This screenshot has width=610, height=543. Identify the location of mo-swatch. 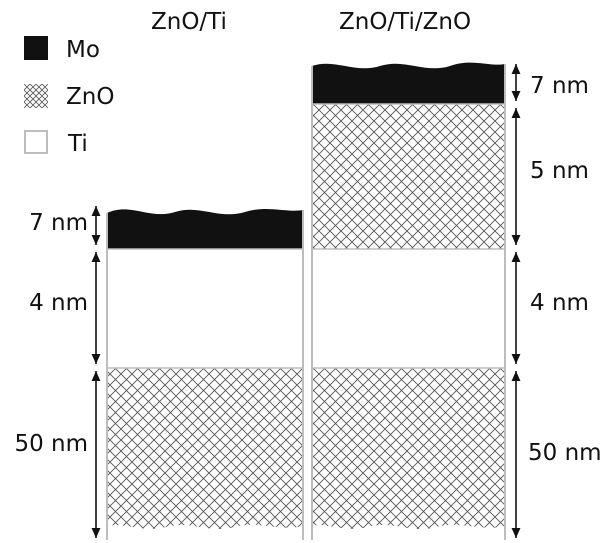
(36, 48).